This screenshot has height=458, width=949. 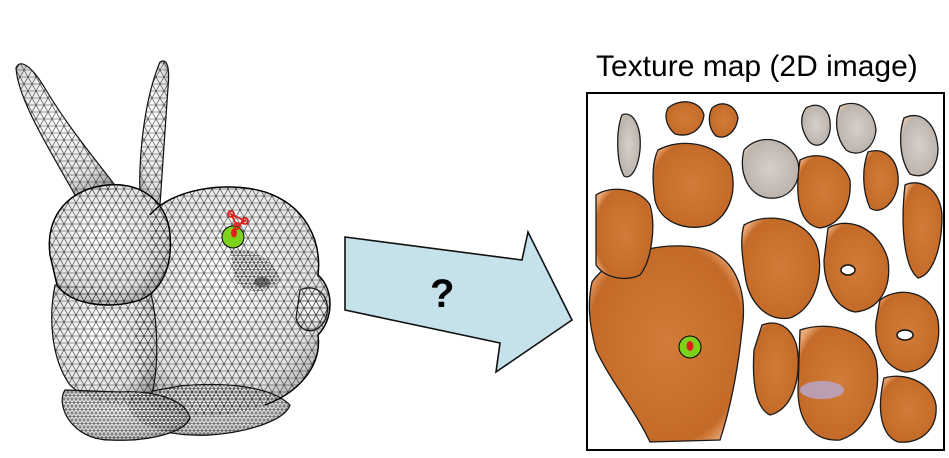 What do you see at coordinates (442, 294) in the screenshot?
I see `arrow-question-label: ?` at bounding box center [442, 294].